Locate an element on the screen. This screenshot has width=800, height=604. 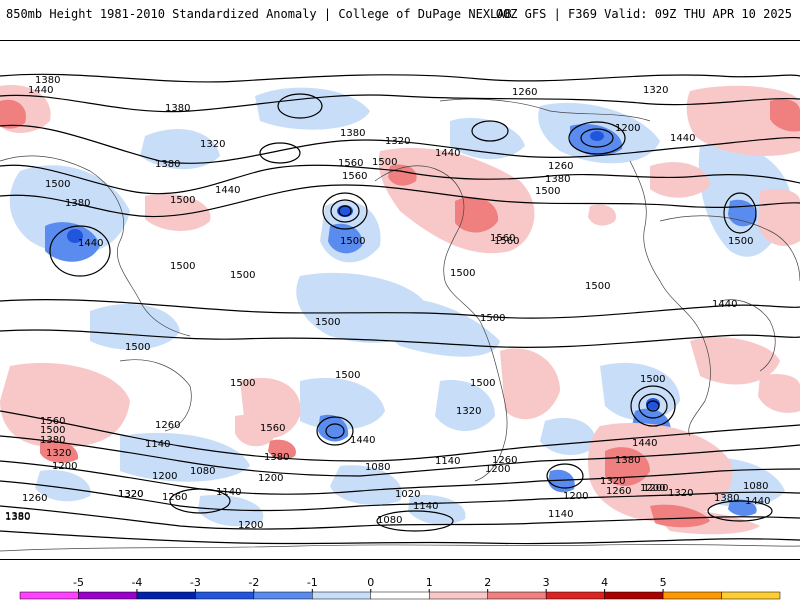
colorbar-tick-label: 5 is located at coordinates (663, 582).